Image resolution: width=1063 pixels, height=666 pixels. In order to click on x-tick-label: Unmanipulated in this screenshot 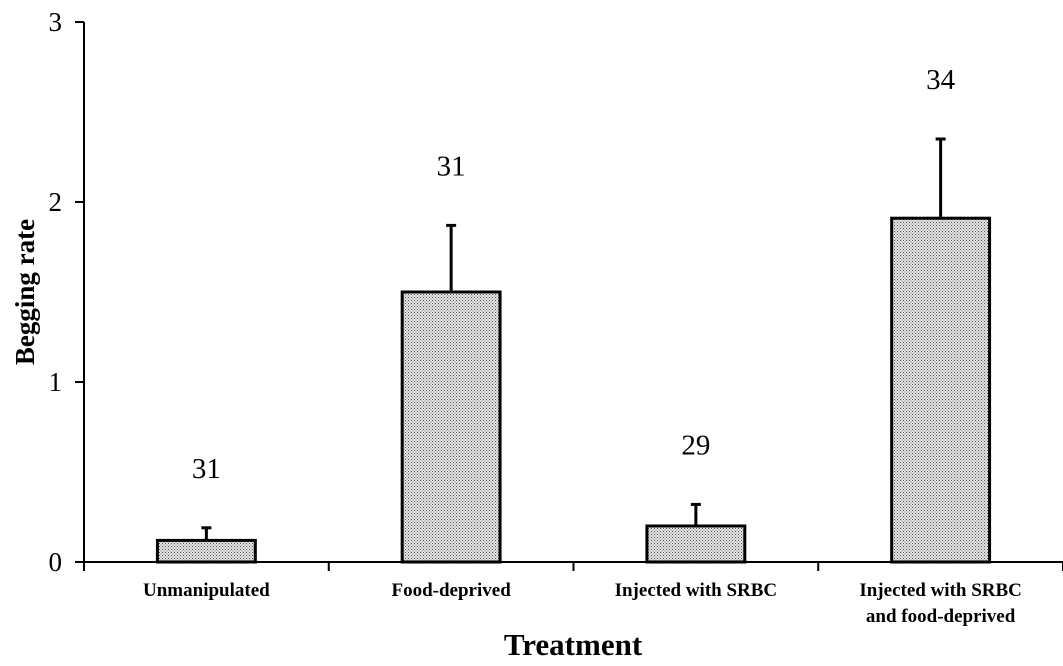, I will do `click(206, 590)`.